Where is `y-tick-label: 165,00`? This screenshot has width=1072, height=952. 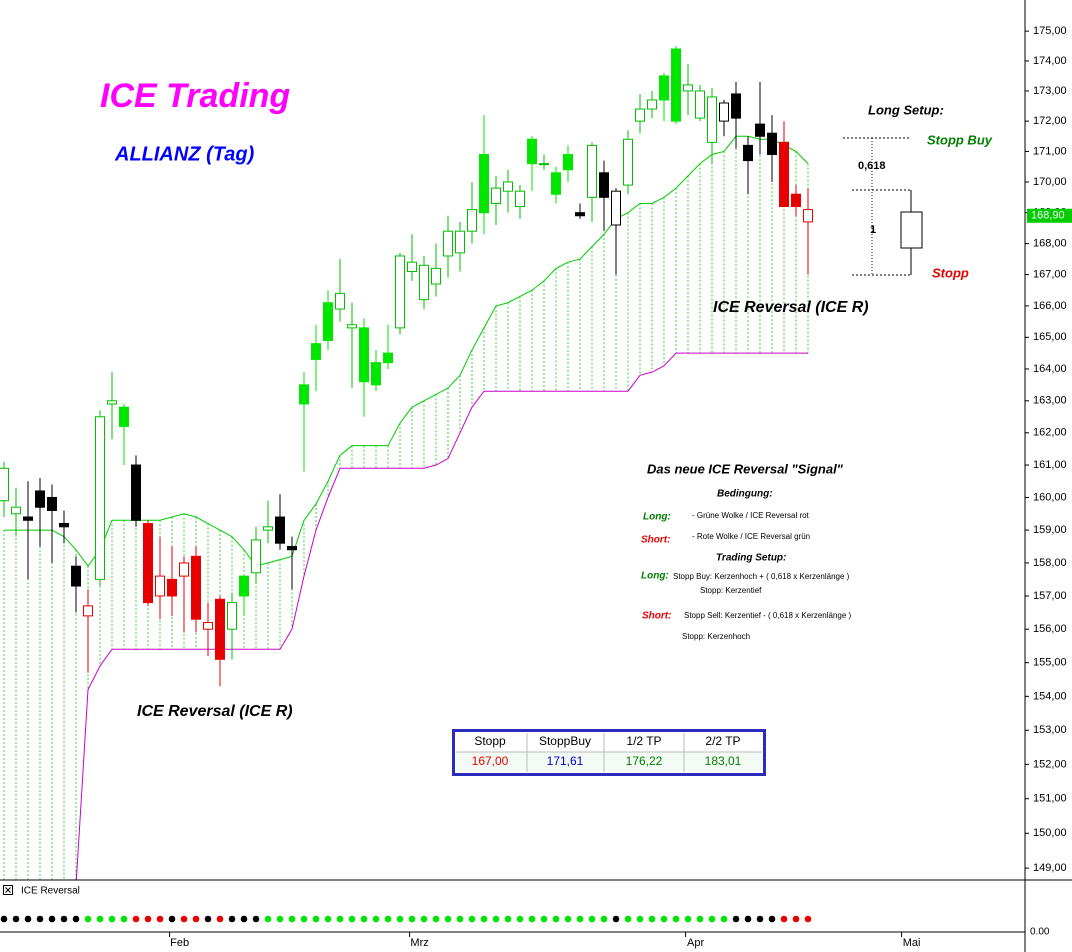
y-tick-label: 165,00 is located at coordinates (1050, 337).